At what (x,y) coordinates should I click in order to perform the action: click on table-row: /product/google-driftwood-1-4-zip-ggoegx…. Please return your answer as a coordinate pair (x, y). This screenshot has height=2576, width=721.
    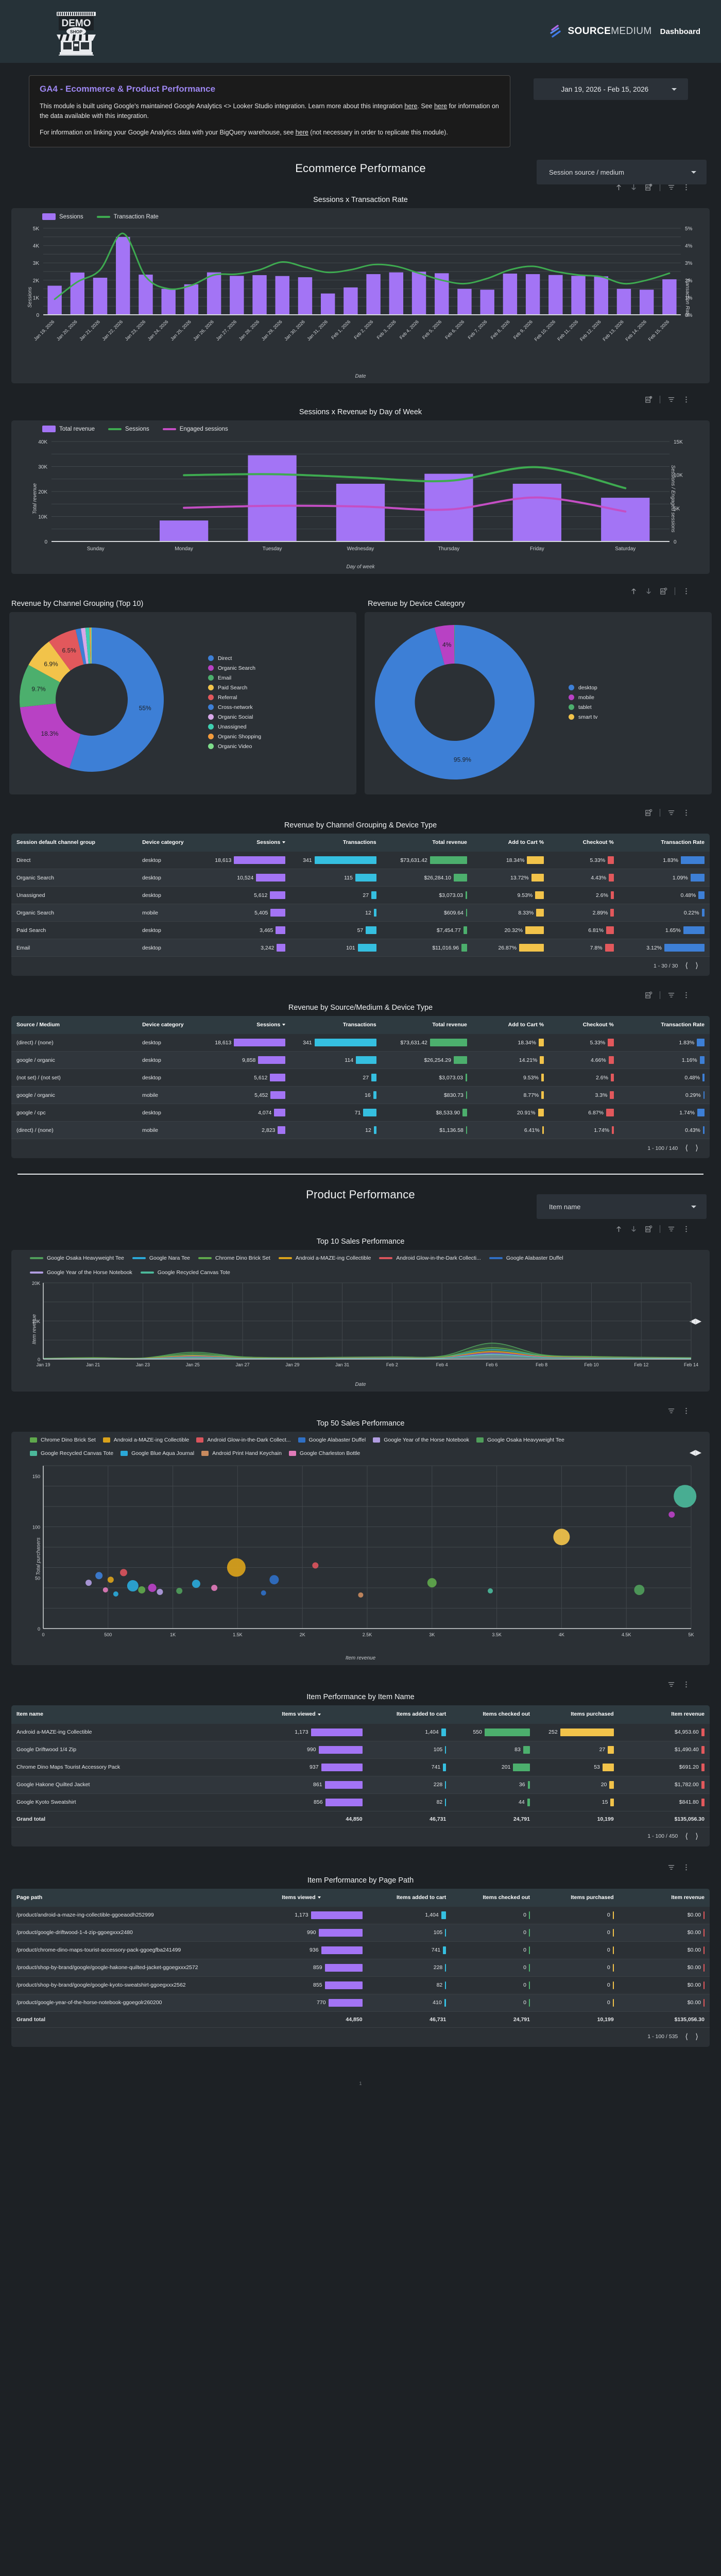
    Looking at the image, I should click on (360, 1933).